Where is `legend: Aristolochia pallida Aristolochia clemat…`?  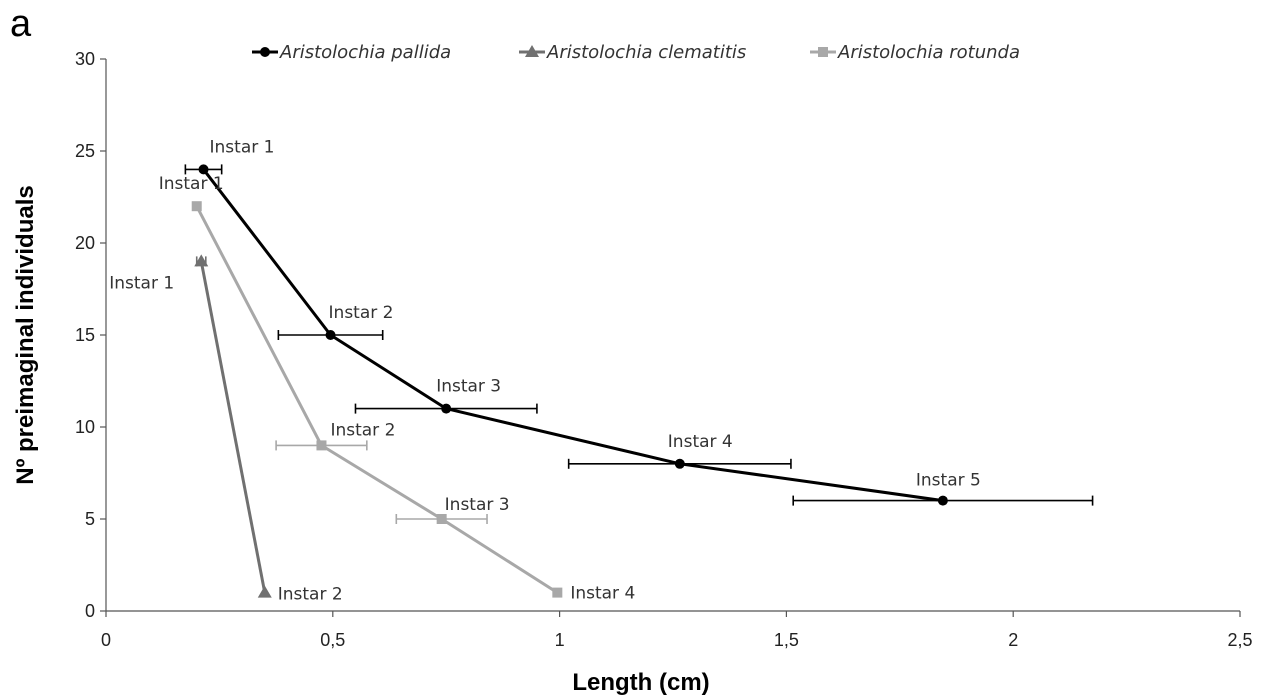 legend: Aristolochia pallida Aristolochia clemat… is located at coordinates (636, 52).